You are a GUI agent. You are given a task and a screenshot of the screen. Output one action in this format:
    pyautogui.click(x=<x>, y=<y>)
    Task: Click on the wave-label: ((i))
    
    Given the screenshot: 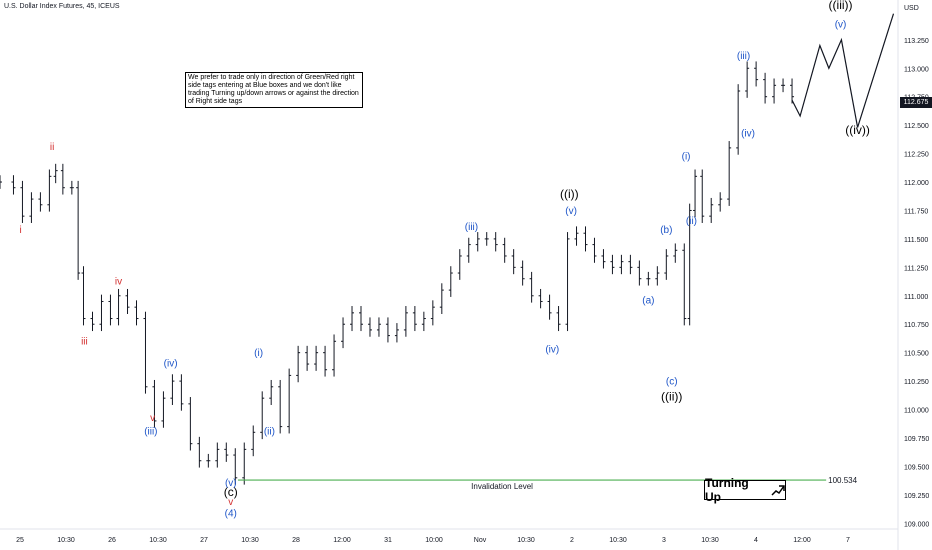 What is the action you would take?
    pyautogui.click(x=569, y=194)
    